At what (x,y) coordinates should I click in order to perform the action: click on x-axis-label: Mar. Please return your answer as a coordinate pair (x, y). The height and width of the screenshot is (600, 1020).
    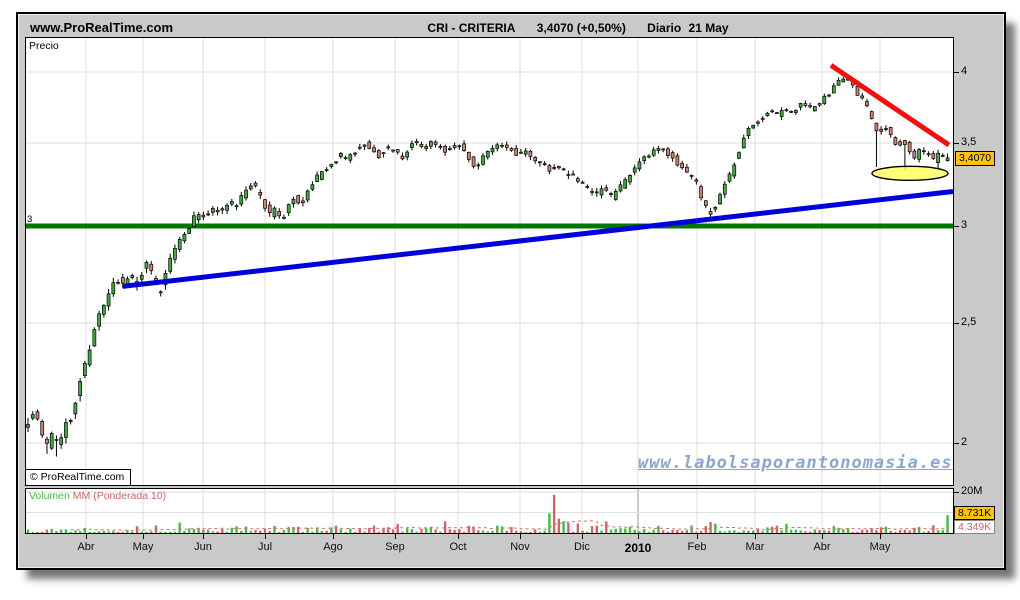
    Looking at the image, I should click on (755, 547).